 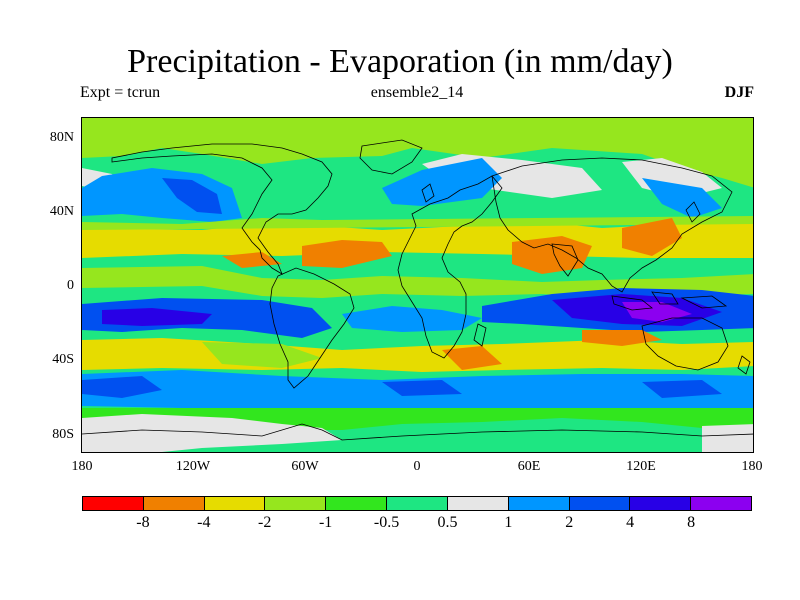 I want to click on field-orange-epac, so click(x=252, y=260).